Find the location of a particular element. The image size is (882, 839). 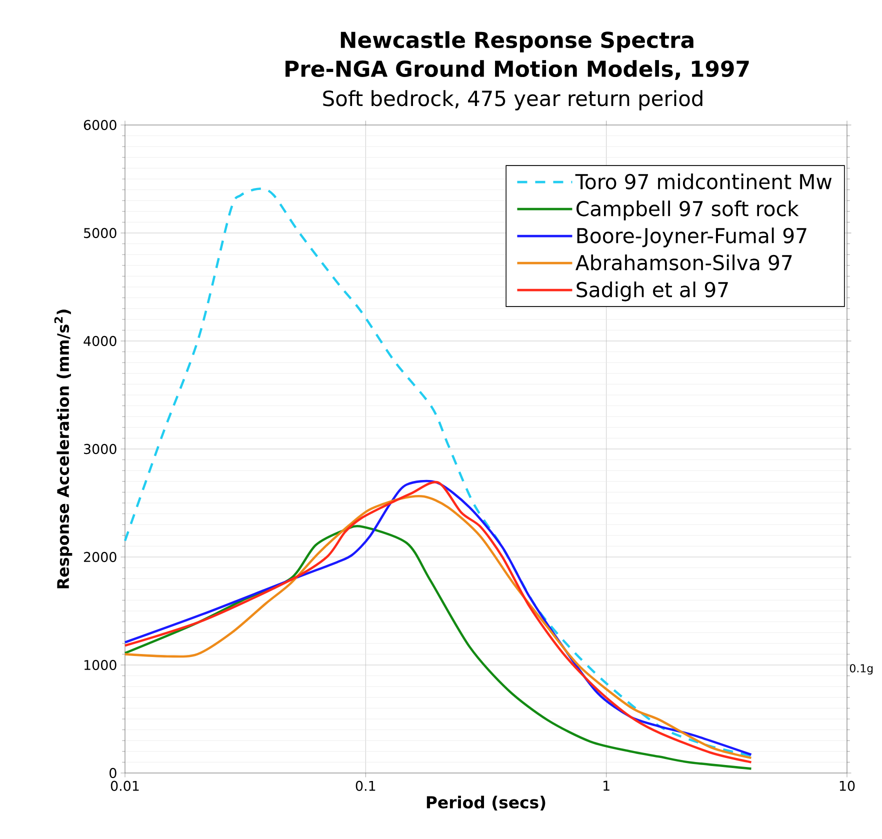

y-tick-label: 3000 is located at coordinates (100, 449).